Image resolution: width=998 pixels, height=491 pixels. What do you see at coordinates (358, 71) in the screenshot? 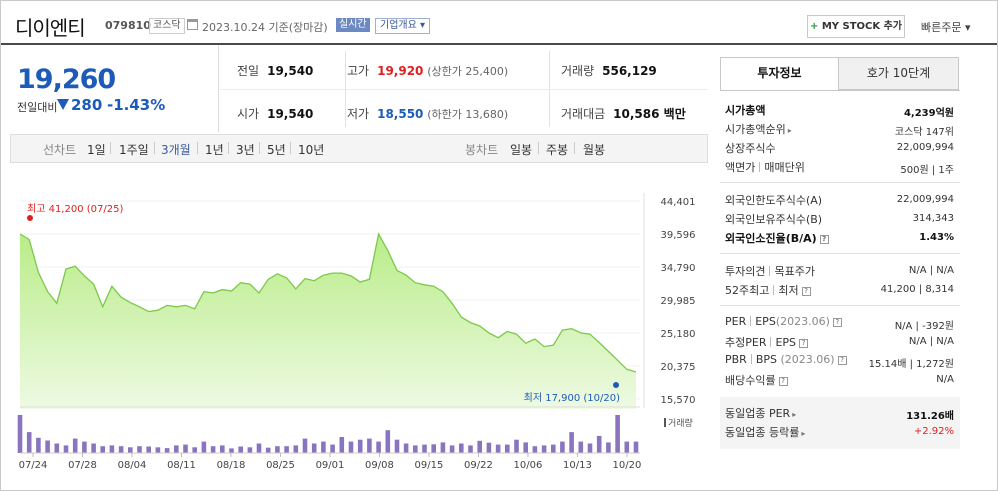
I see `high-label: 고가` at bounding box center [358, 71].